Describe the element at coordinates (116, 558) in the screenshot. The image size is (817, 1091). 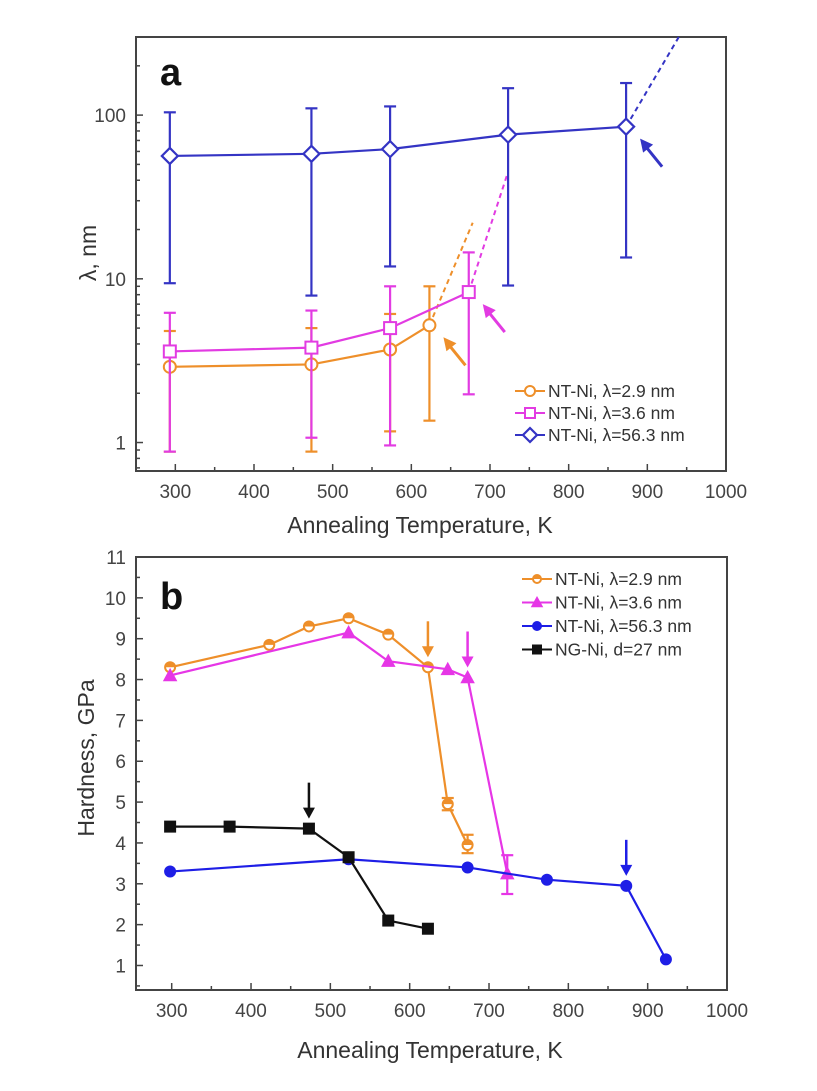
I see `y-tick-label: 11` at that location.